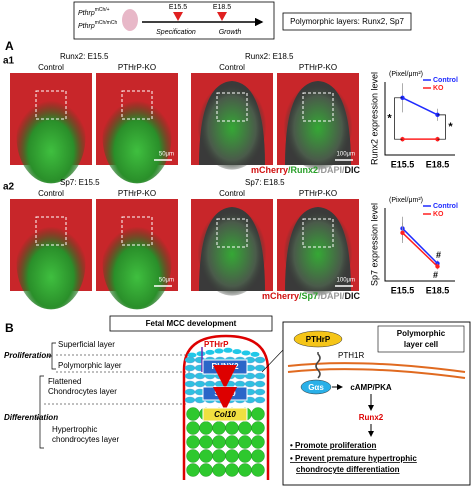  Describe the element at coordinates (97, 25) in the screenshot. I see `genotype: PthrpmCh/mCh` at that location.